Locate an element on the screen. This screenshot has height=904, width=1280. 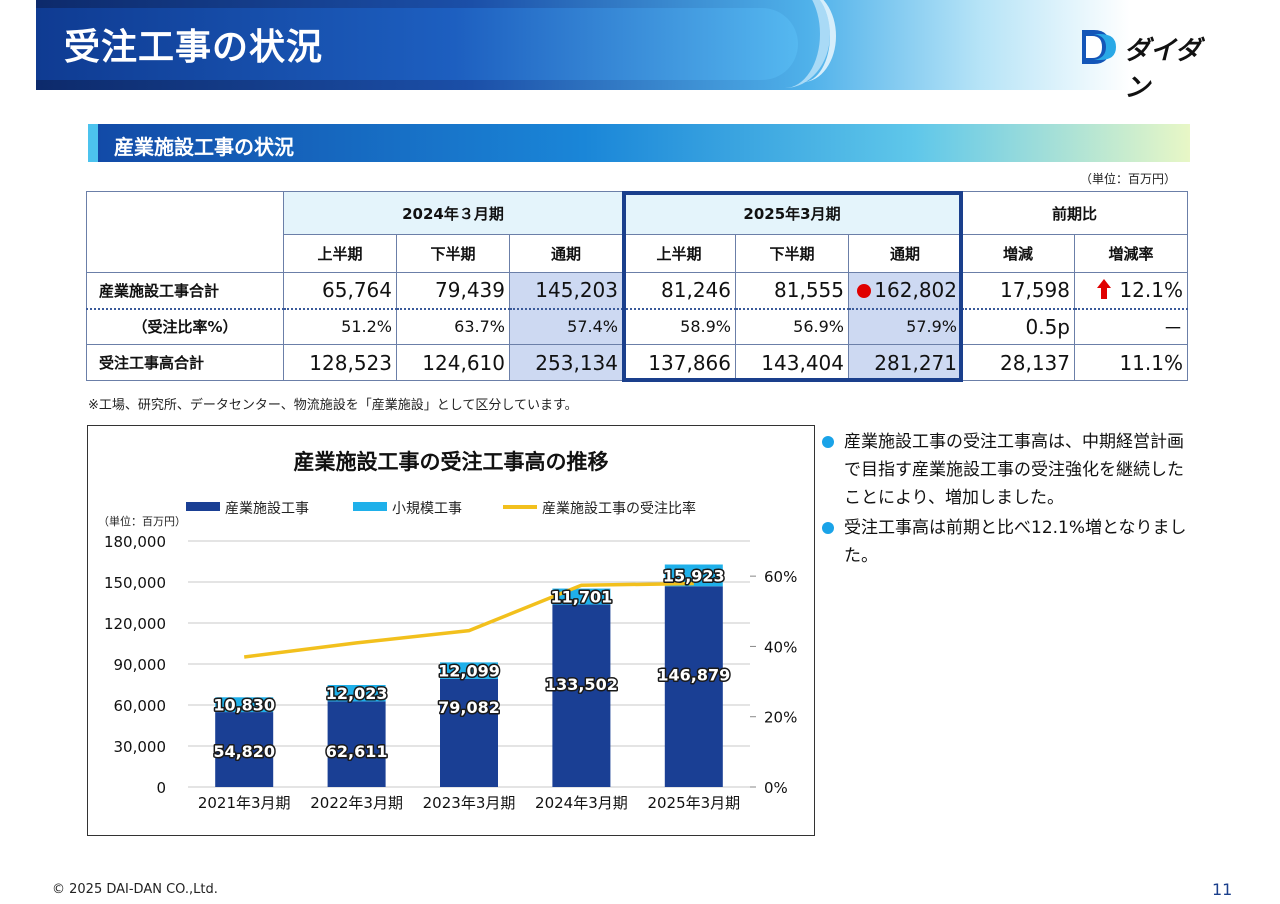
data-label-industrial: 79,082 is located at coordinates (469, 707).